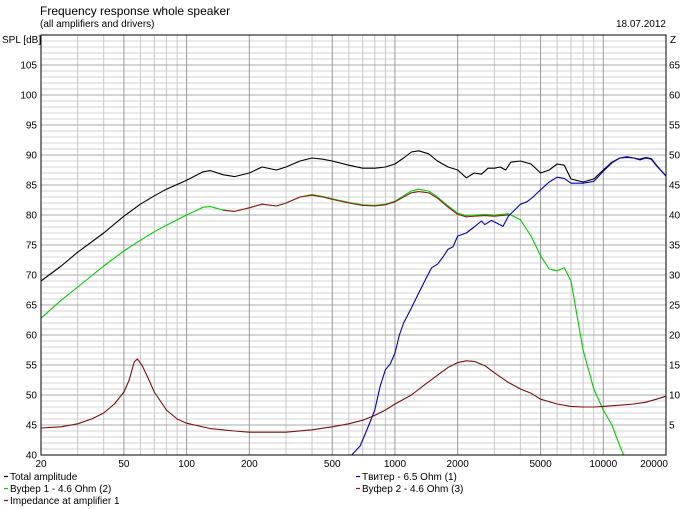 This screenshot has height=509, width=680. What do you see at coordinates (674, 306) in the screenshot?
I see `y-tick-label-right: 25` at bounding box center [674, 306].